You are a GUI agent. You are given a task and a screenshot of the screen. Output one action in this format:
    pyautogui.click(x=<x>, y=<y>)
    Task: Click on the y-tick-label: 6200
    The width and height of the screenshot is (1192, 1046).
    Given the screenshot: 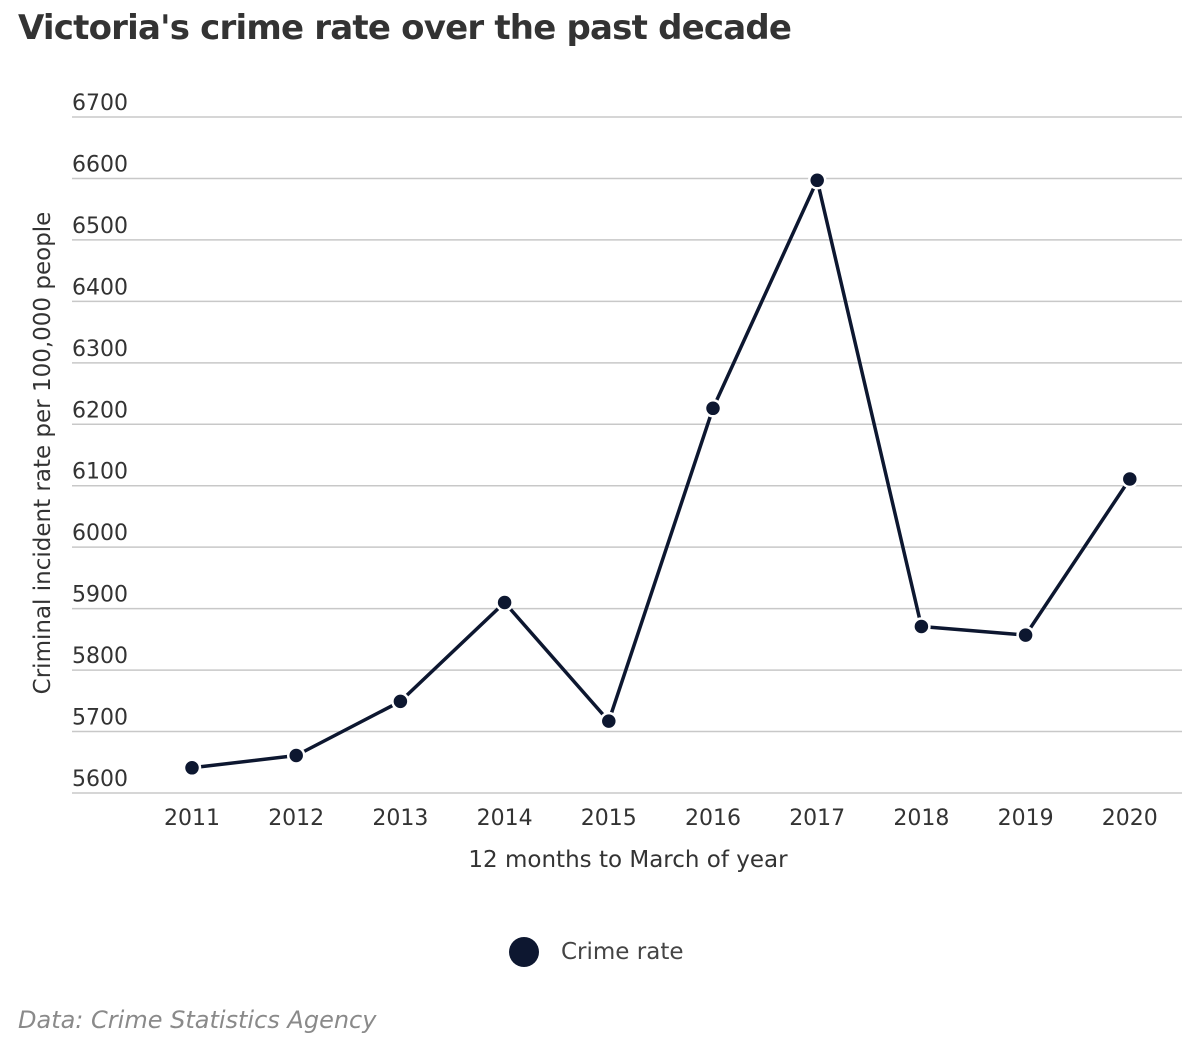 What is the action you would take?
    pyautogui.click(x=100, y=410)
    